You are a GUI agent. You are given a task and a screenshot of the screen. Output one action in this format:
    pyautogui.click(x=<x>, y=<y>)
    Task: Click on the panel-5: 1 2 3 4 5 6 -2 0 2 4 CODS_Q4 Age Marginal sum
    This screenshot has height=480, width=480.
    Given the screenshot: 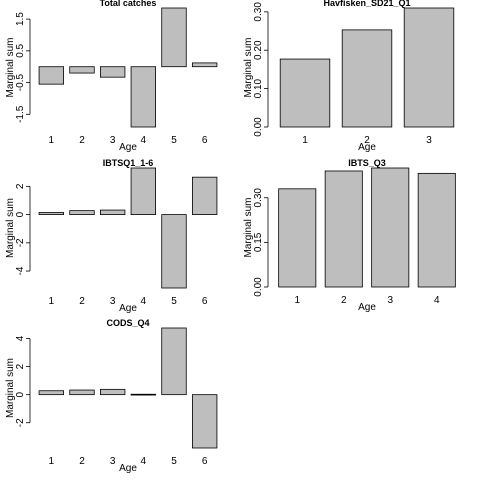 What is the action you would take?
    pyautogui.click(x=111, y=396)
    